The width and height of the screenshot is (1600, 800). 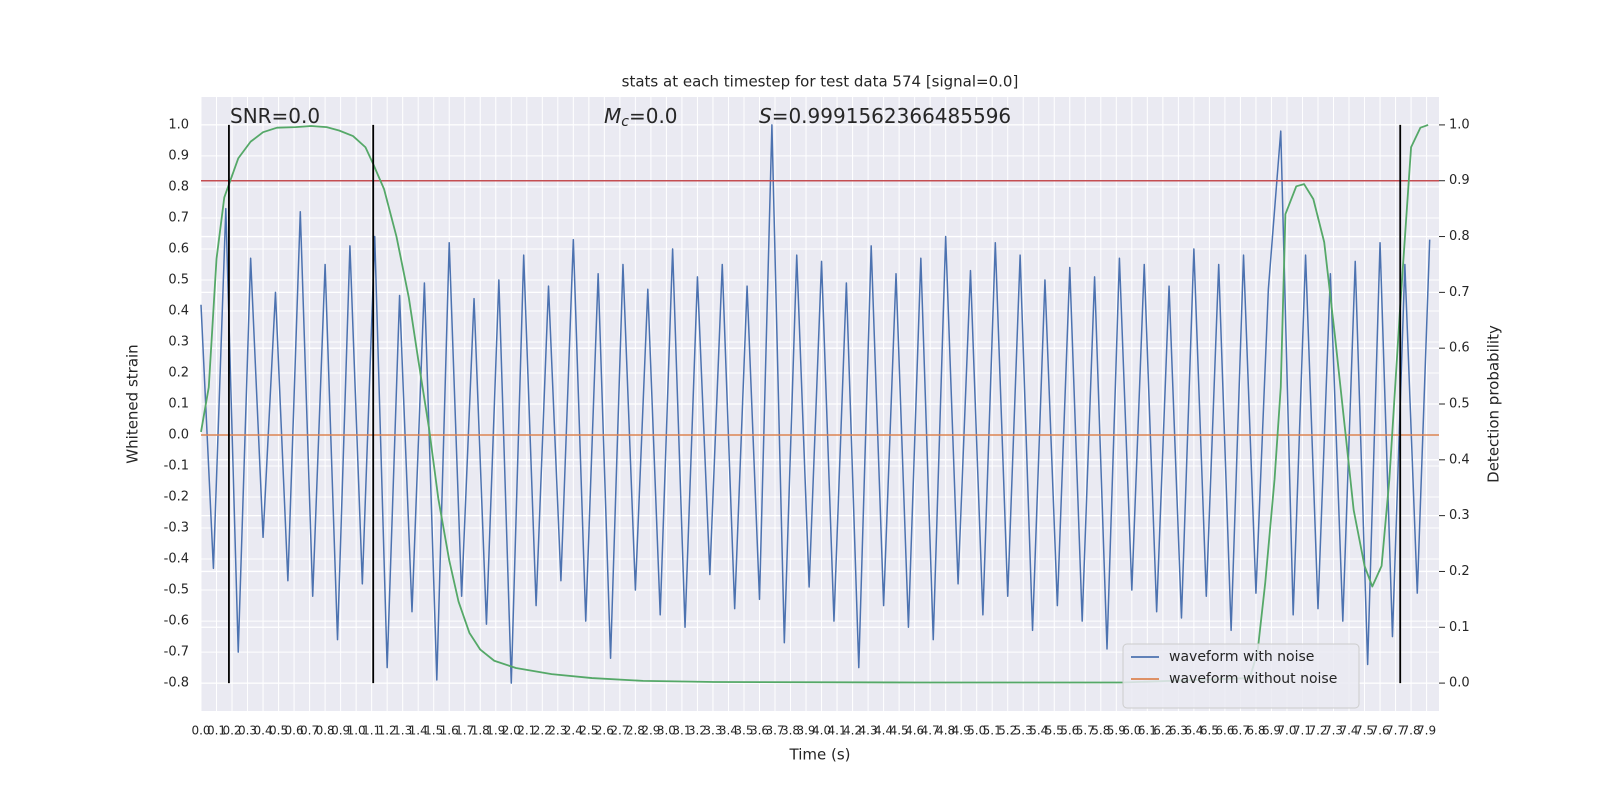 I want to click on x-tick-label: 3.0, so click(x=666, y=731).